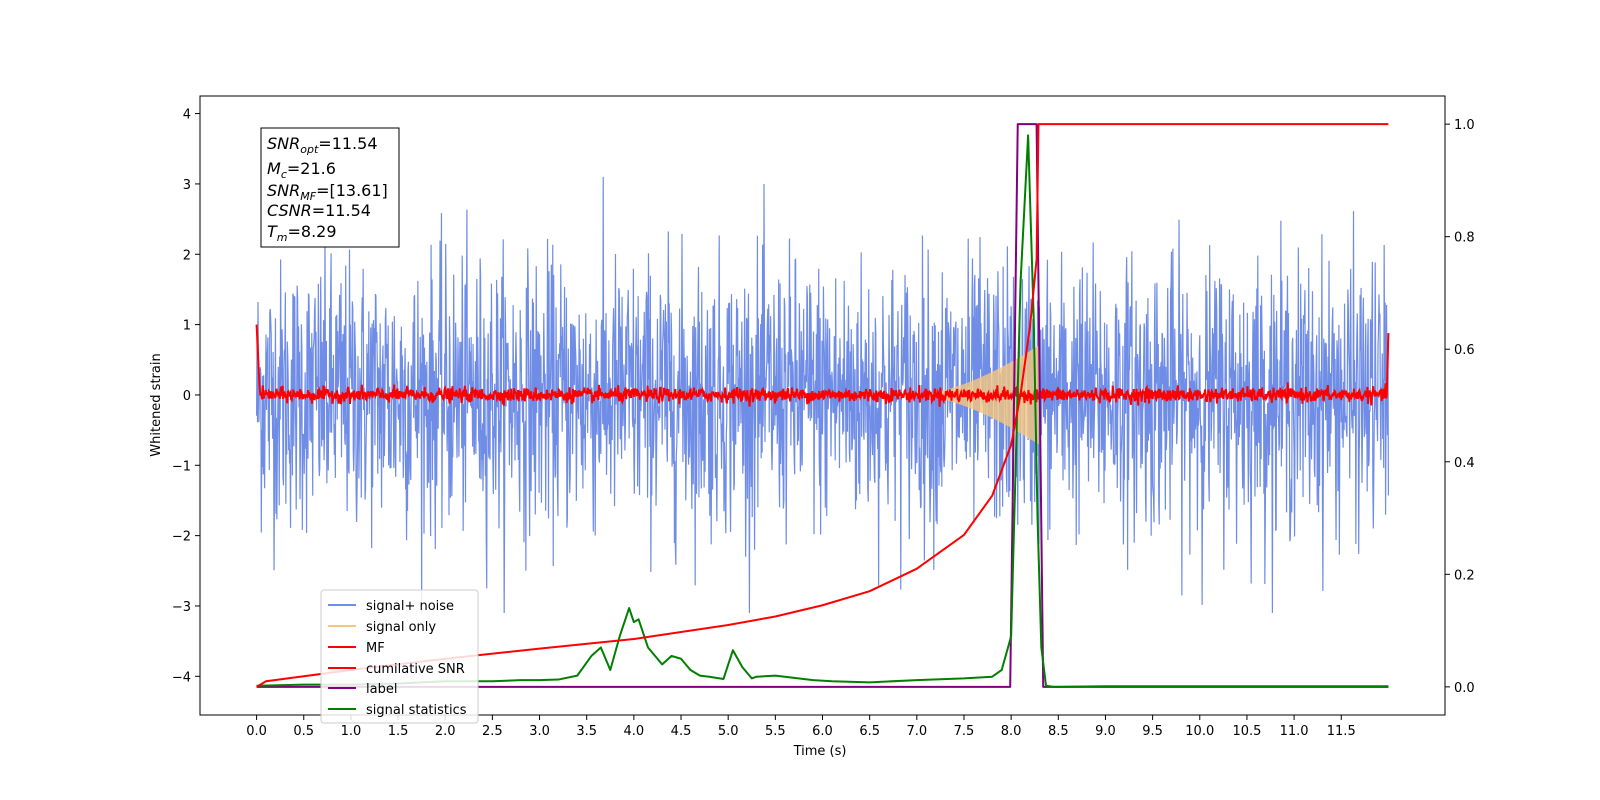 Image resolution: width=1600 pixels, height=800 pixels. I want to click on legend-frame, so click(399, 656).